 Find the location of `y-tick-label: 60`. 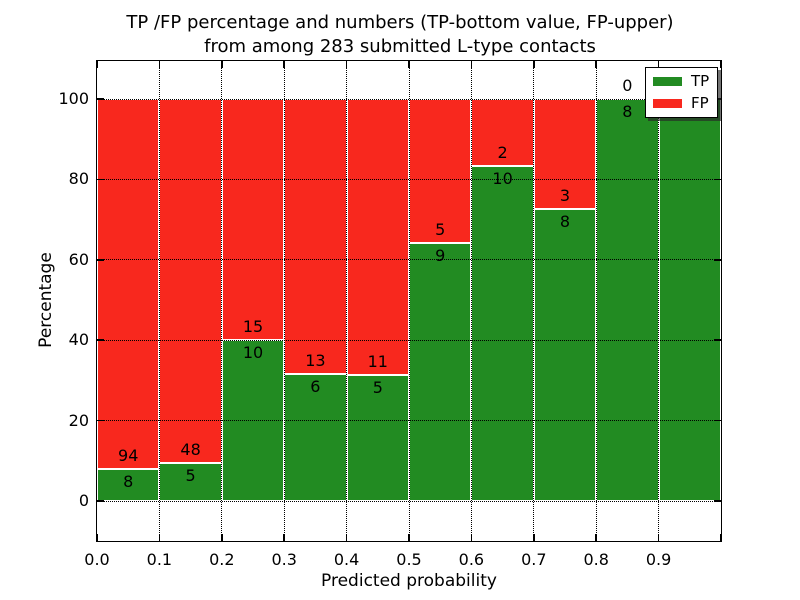

y-tick-label: 60 is located at coordinates (78, 259).